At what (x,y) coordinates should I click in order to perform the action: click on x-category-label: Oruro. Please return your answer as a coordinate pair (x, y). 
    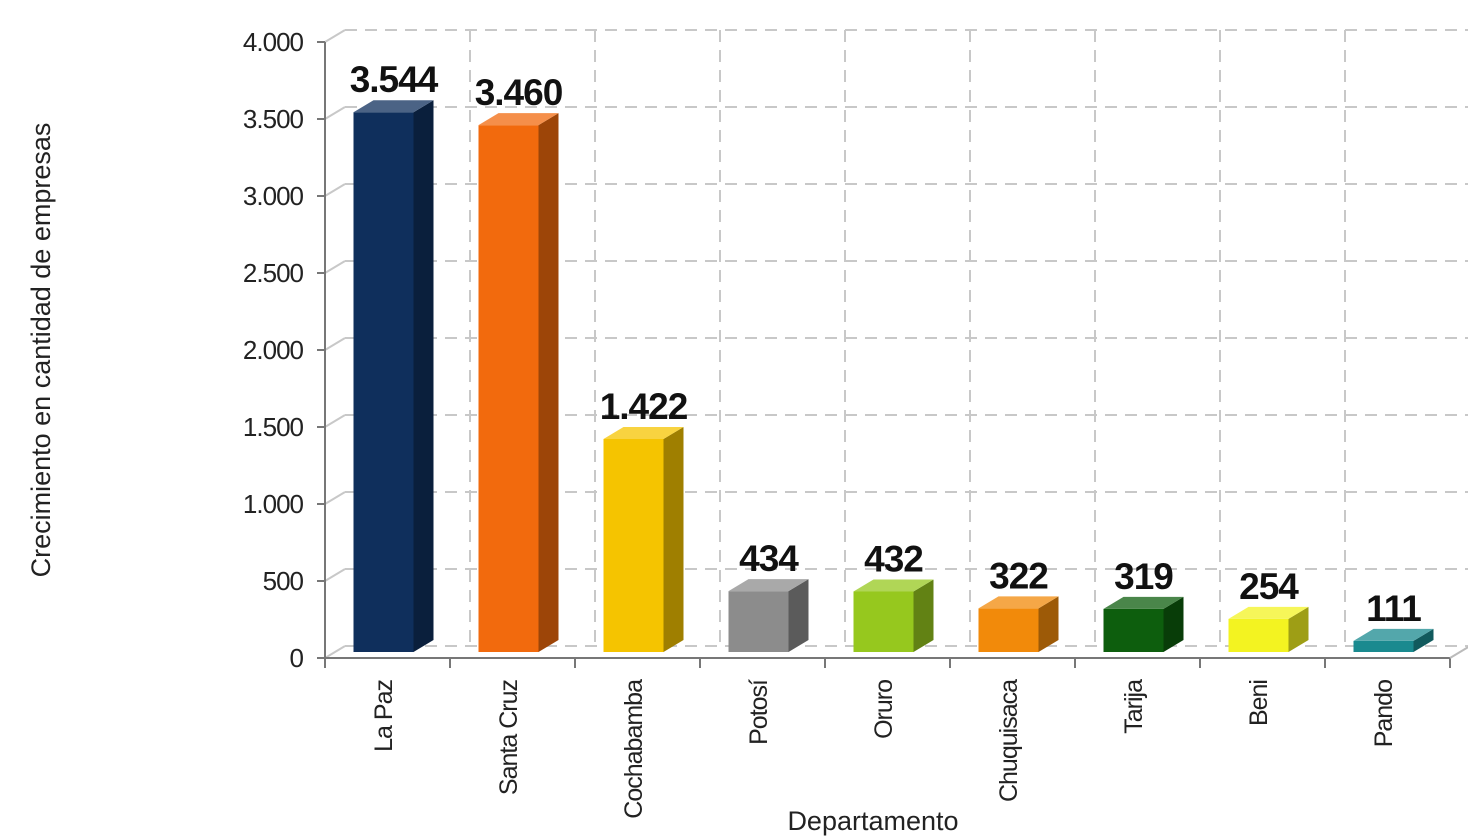
    Looking at the image, I should click on (884, 709).